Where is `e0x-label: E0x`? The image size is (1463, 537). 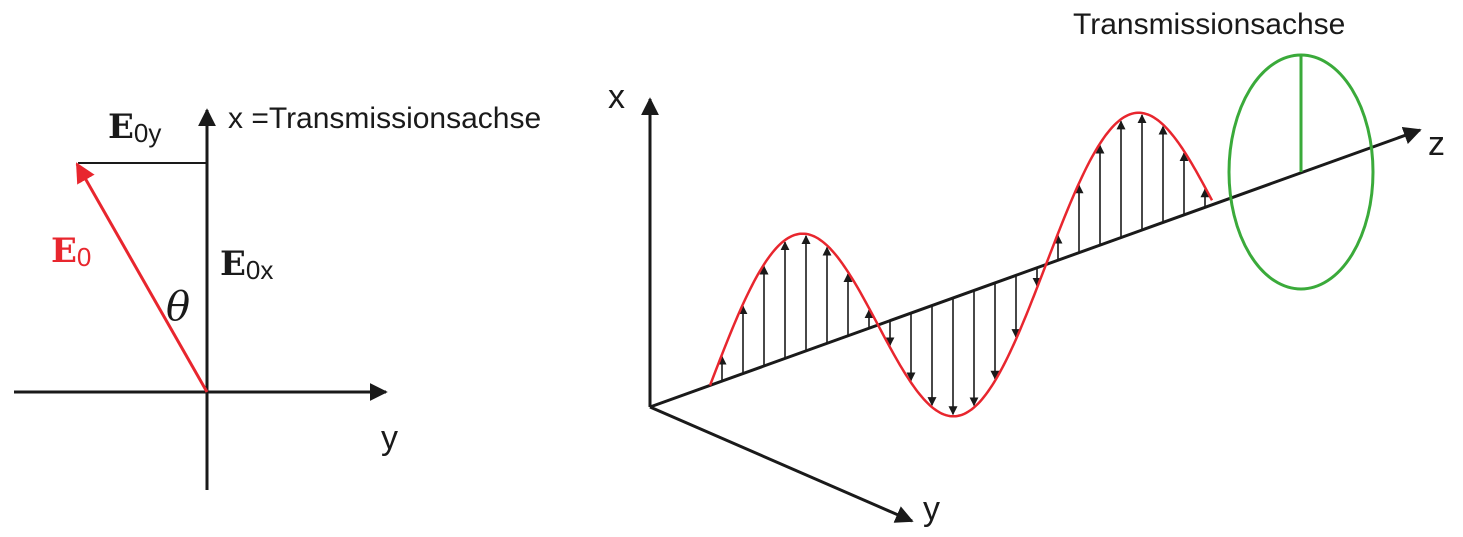 e0x-label: E0x is located at coordinates (246, 264).